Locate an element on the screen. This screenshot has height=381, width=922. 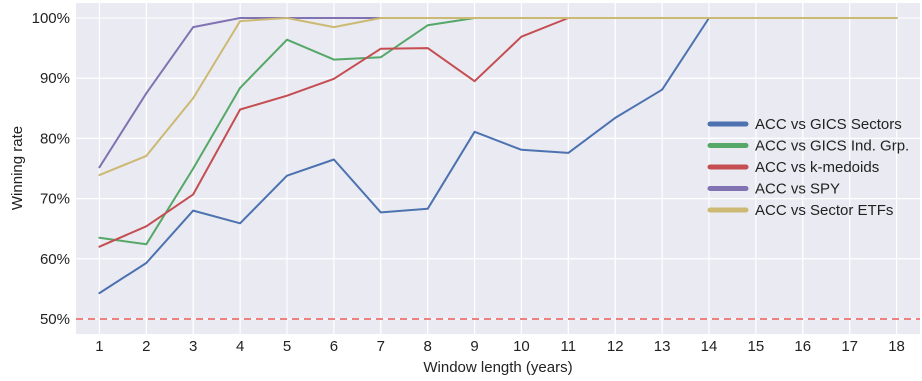
y-tick-label: 100% is located at coordinates (51, 18).